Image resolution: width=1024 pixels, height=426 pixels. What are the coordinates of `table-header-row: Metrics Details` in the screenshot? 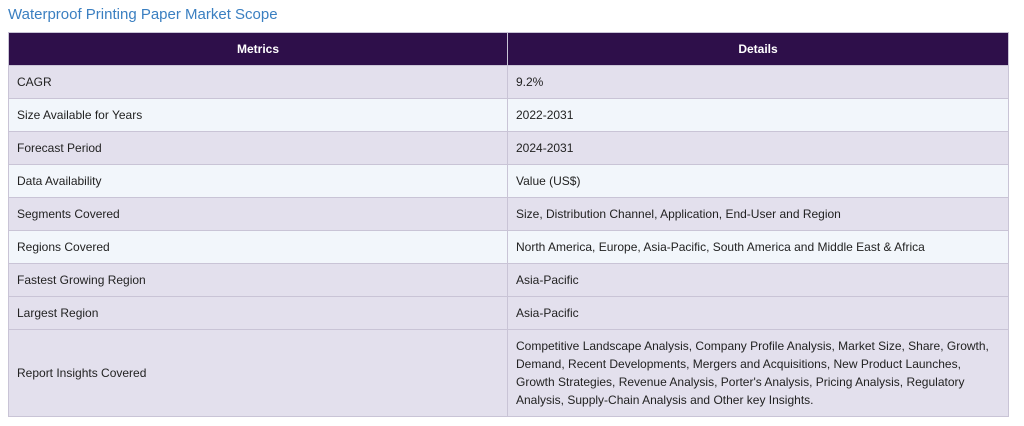 It's located at (508, 49).